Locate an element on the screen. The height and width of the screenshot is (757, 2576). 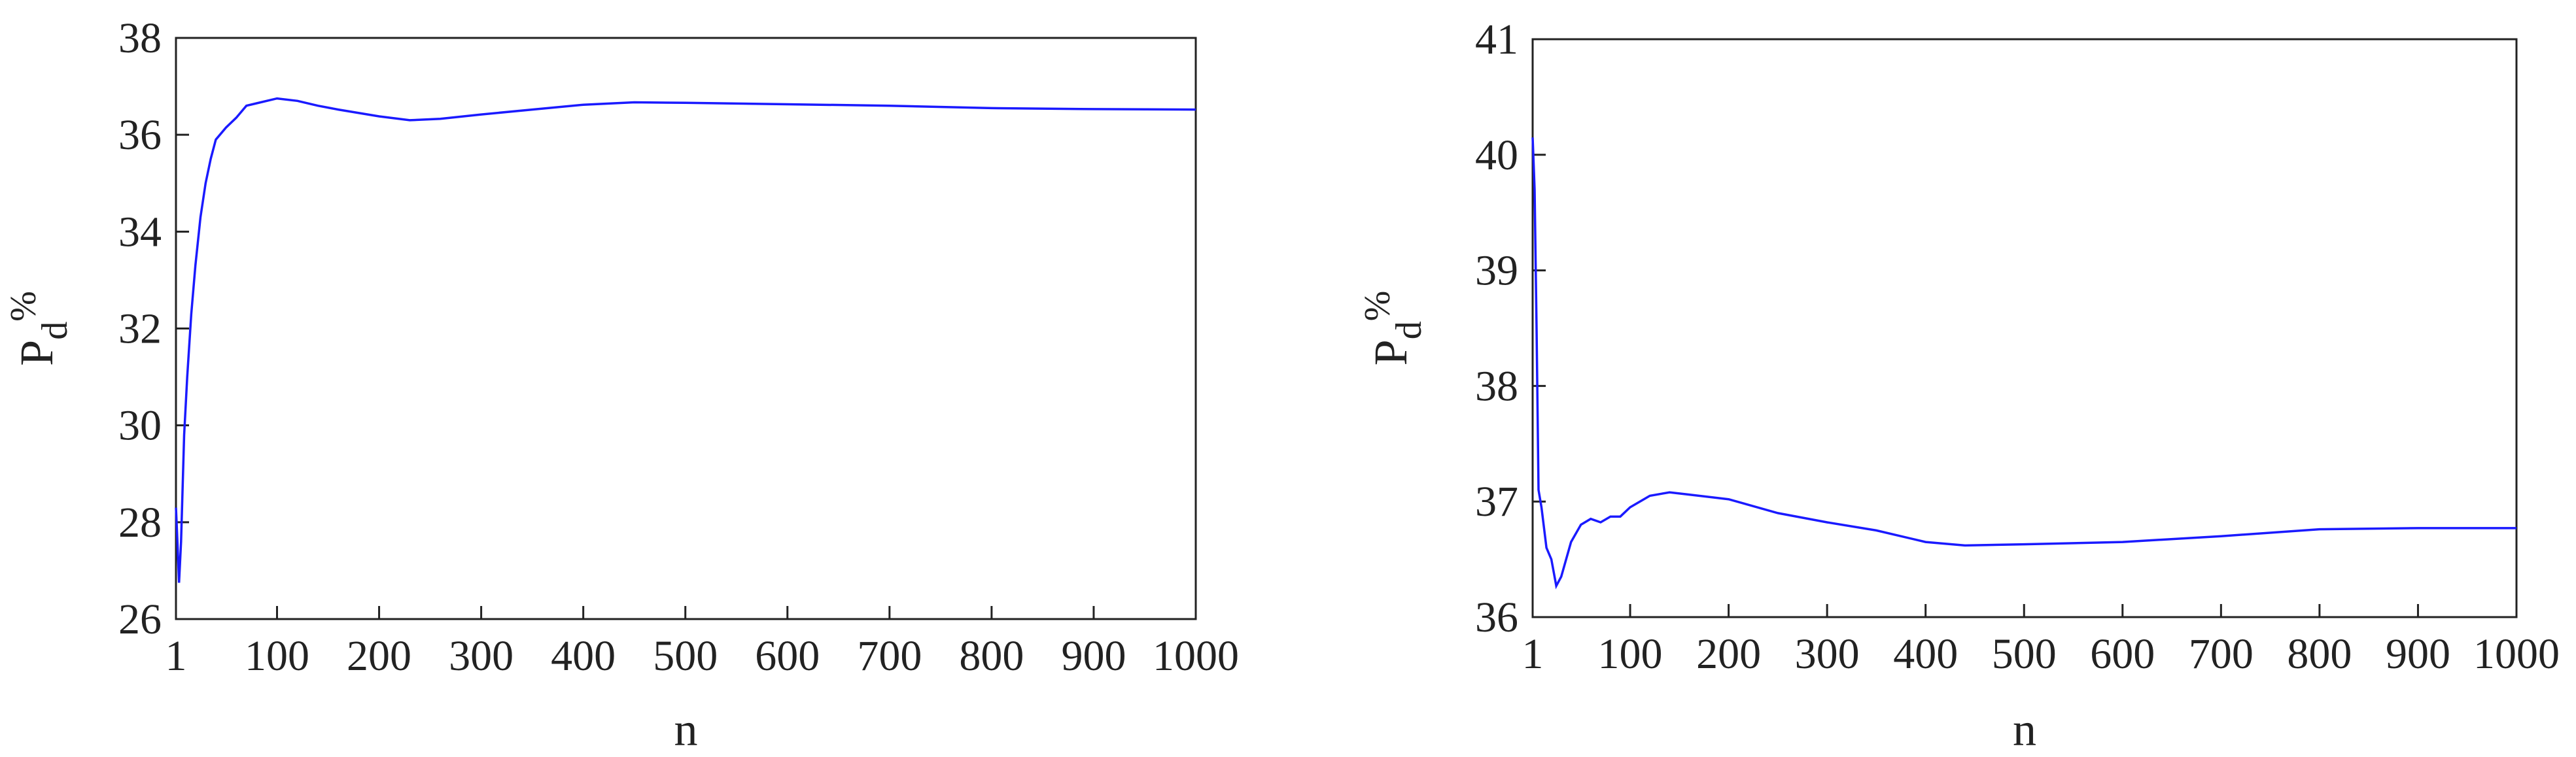
y-tick-label: 34 is located at coordinates (140, 232).